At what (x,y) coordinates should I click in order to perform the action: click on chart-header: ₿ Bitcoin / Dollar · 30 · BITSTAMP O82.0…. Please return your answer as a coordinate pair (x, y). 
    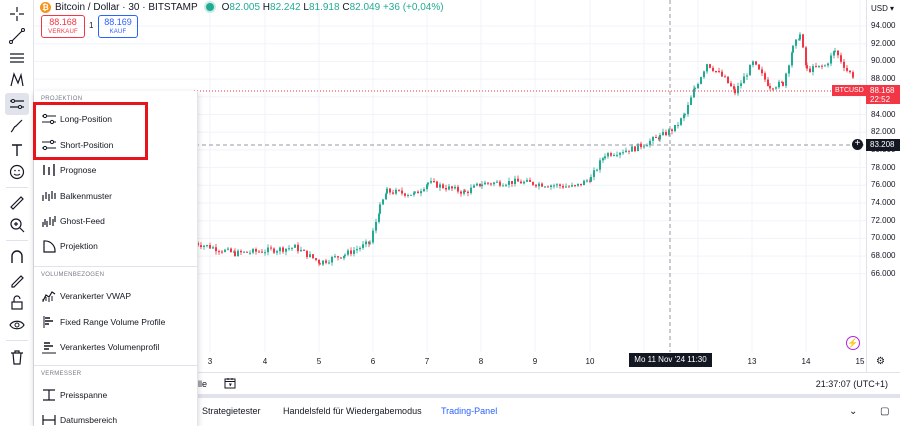
    Looking at the image, I should click on (242, 7).